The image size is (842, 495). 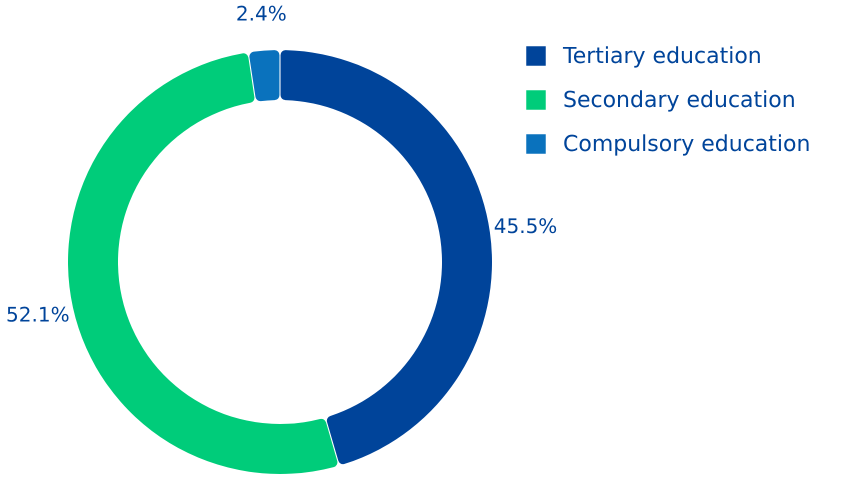 I want to click on legend-label: Tertiary education, so click(x=662, y=56).